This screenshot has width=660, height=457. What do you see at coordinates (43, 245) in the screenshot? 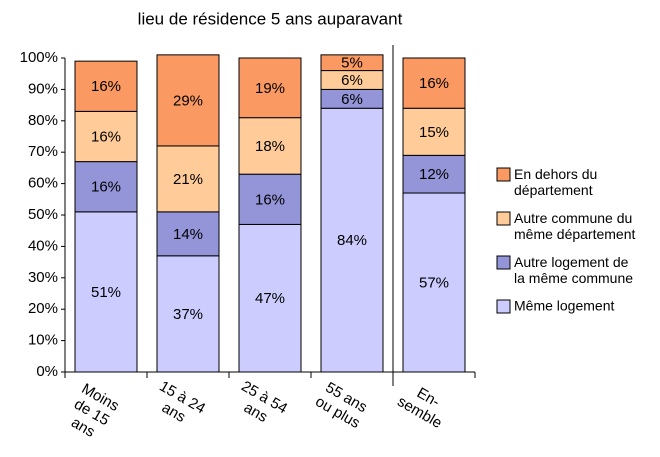
I see `y-tick-label: 40%` at bounding box center [43, 245].